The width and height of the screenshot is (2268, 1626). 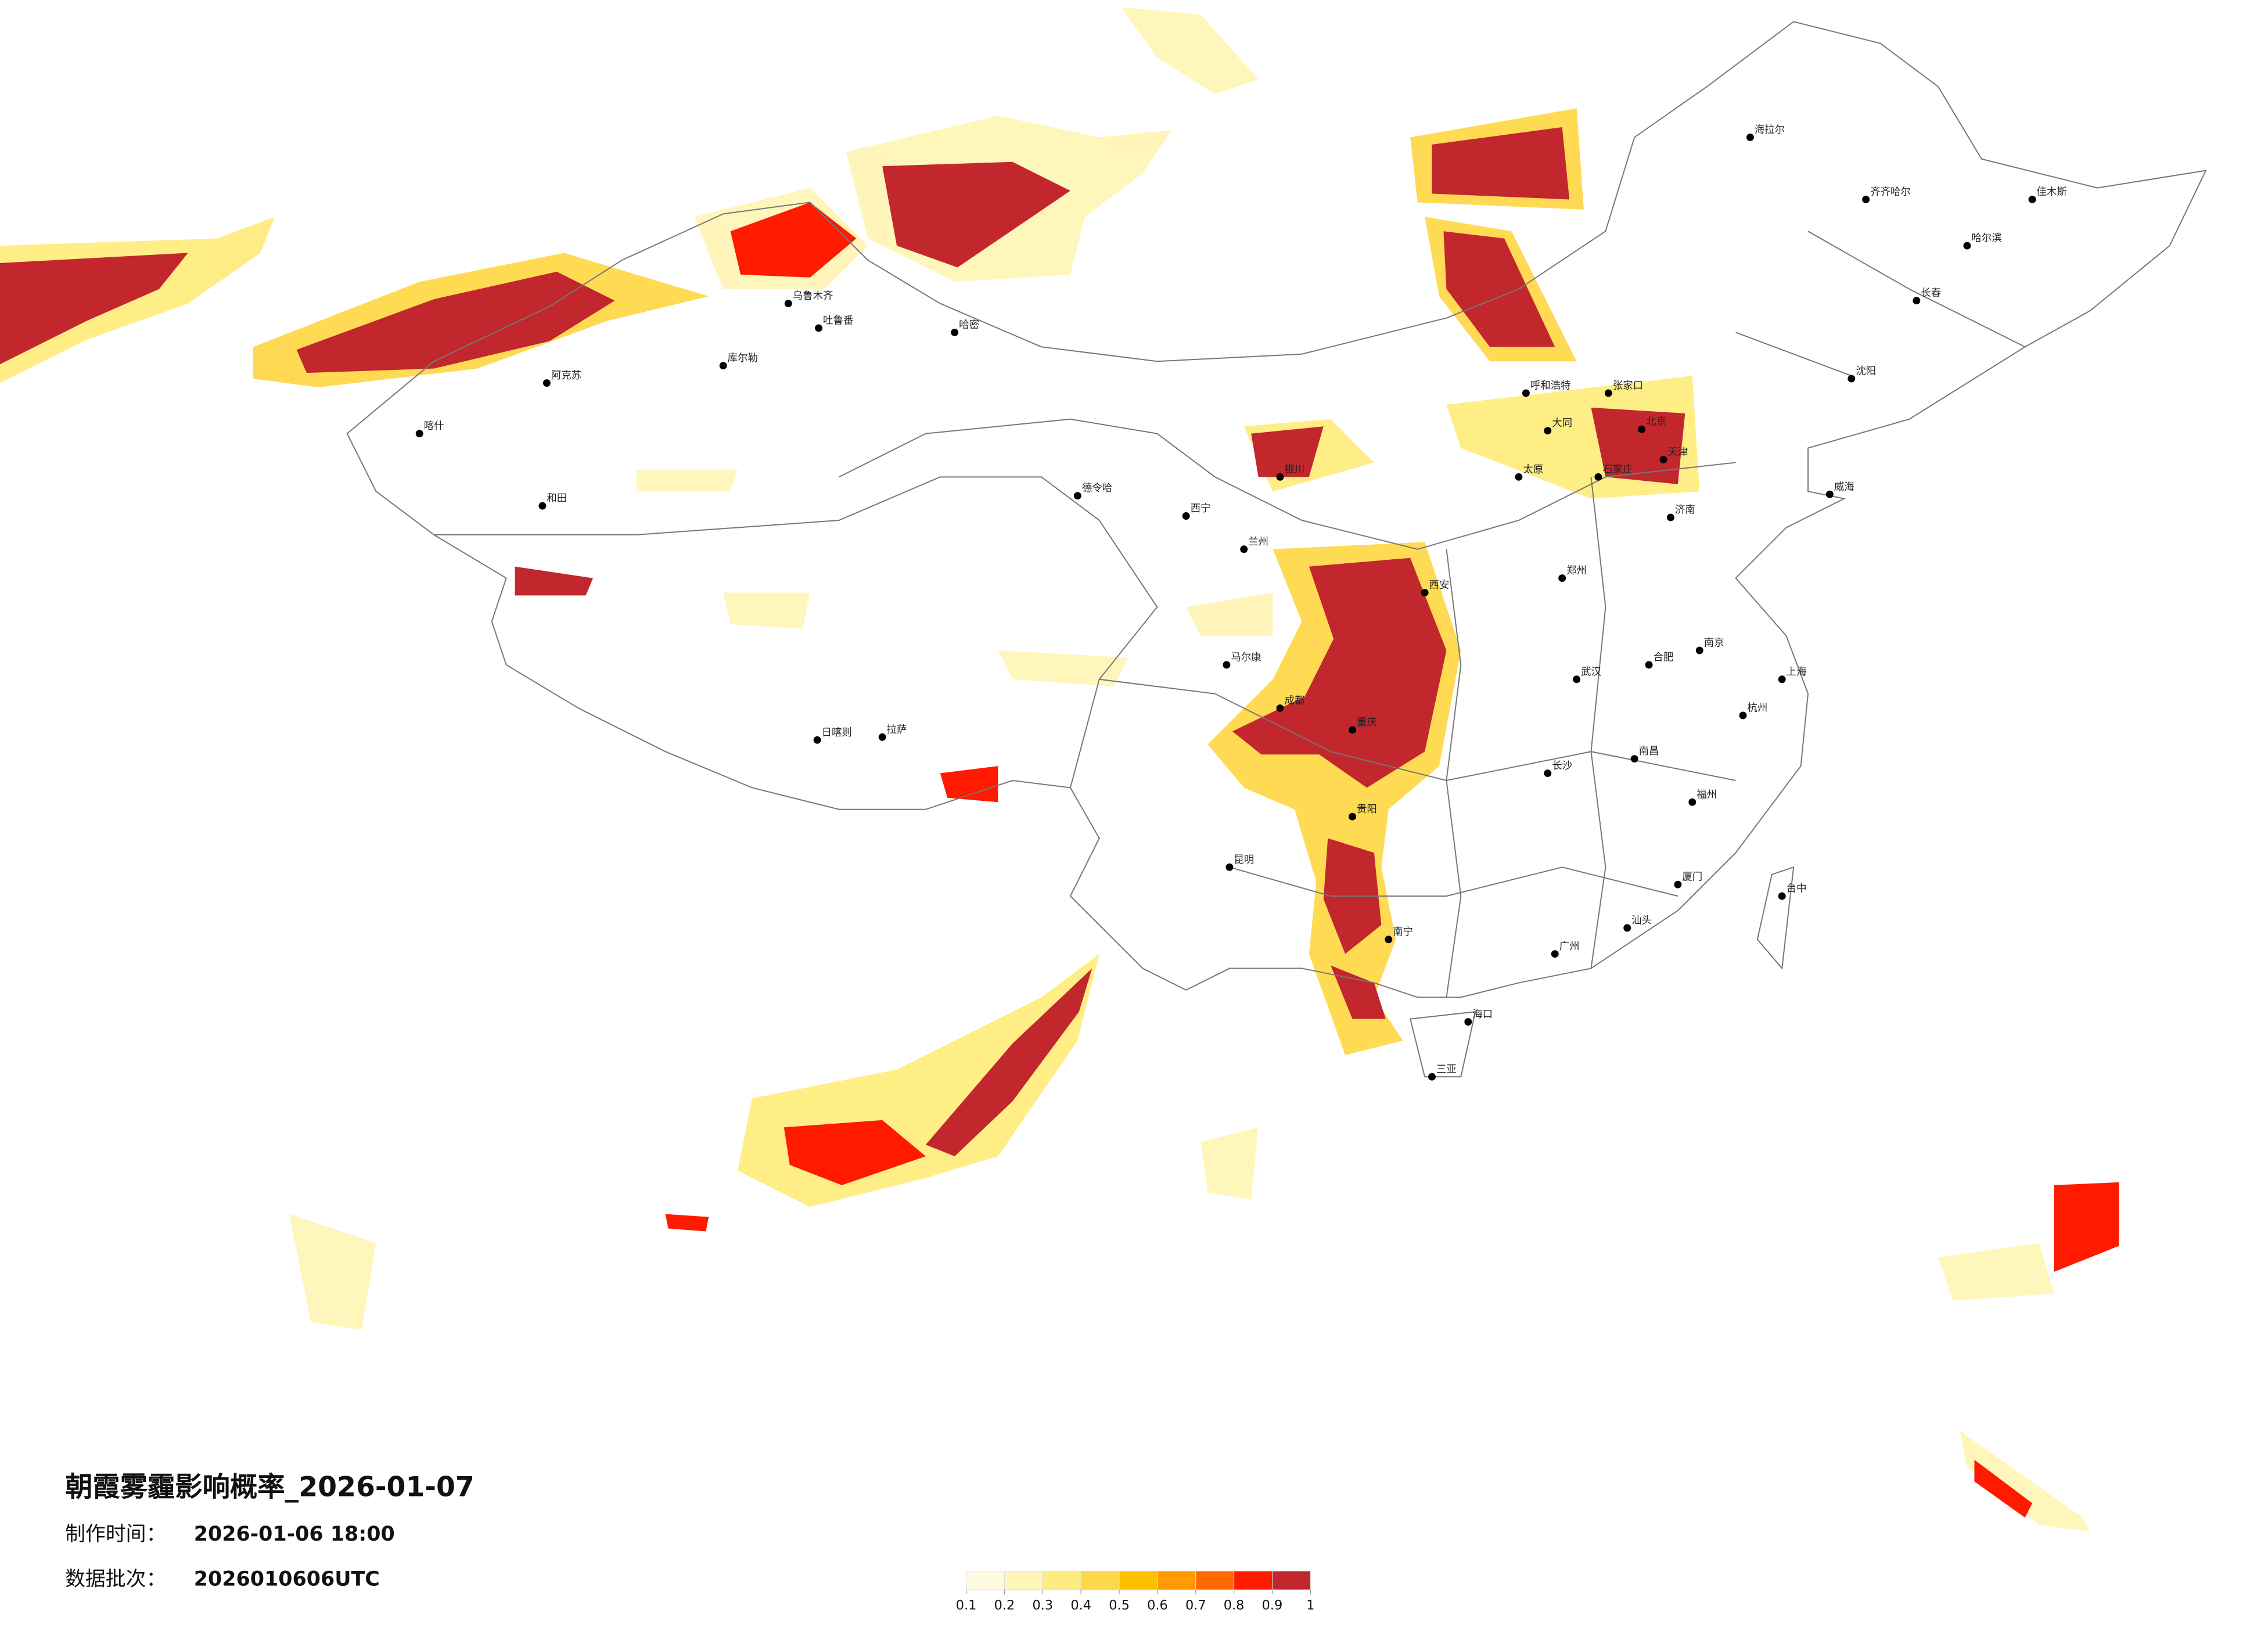 I want to click on city-label: 汕头, so click(x=1641, y=920).